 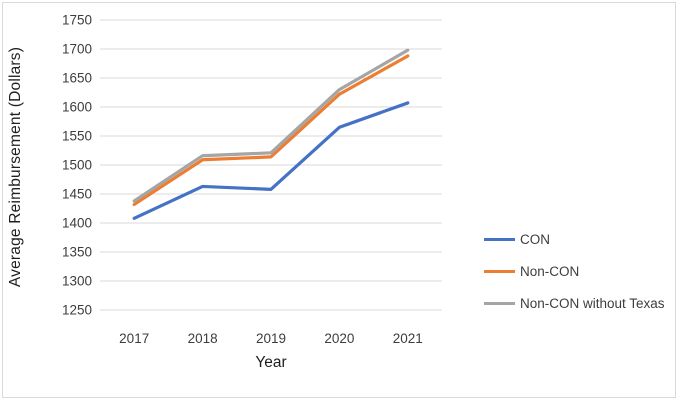 What do you see at coordinates (550, 271) in the screenshot?
I see `legend-label: Non-CON` at bounding box center [550, 271].